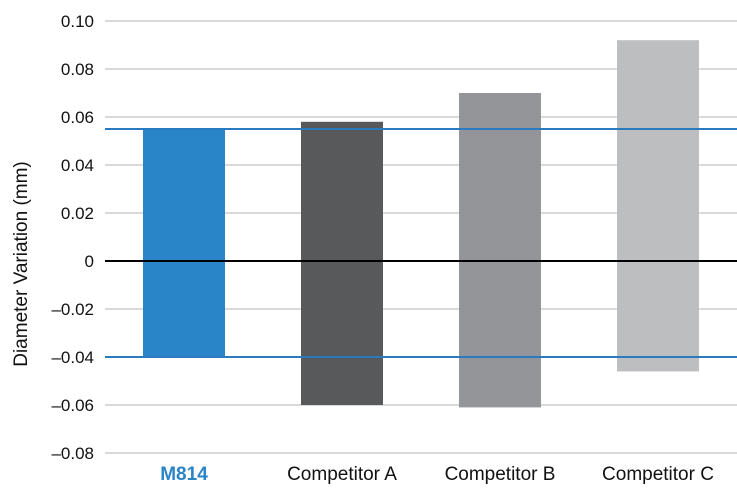 The image size is (737, 489). Describe the element at coordinates (72, 357) in the screenshot. I see `y-tick-label: –0.04` at that location.